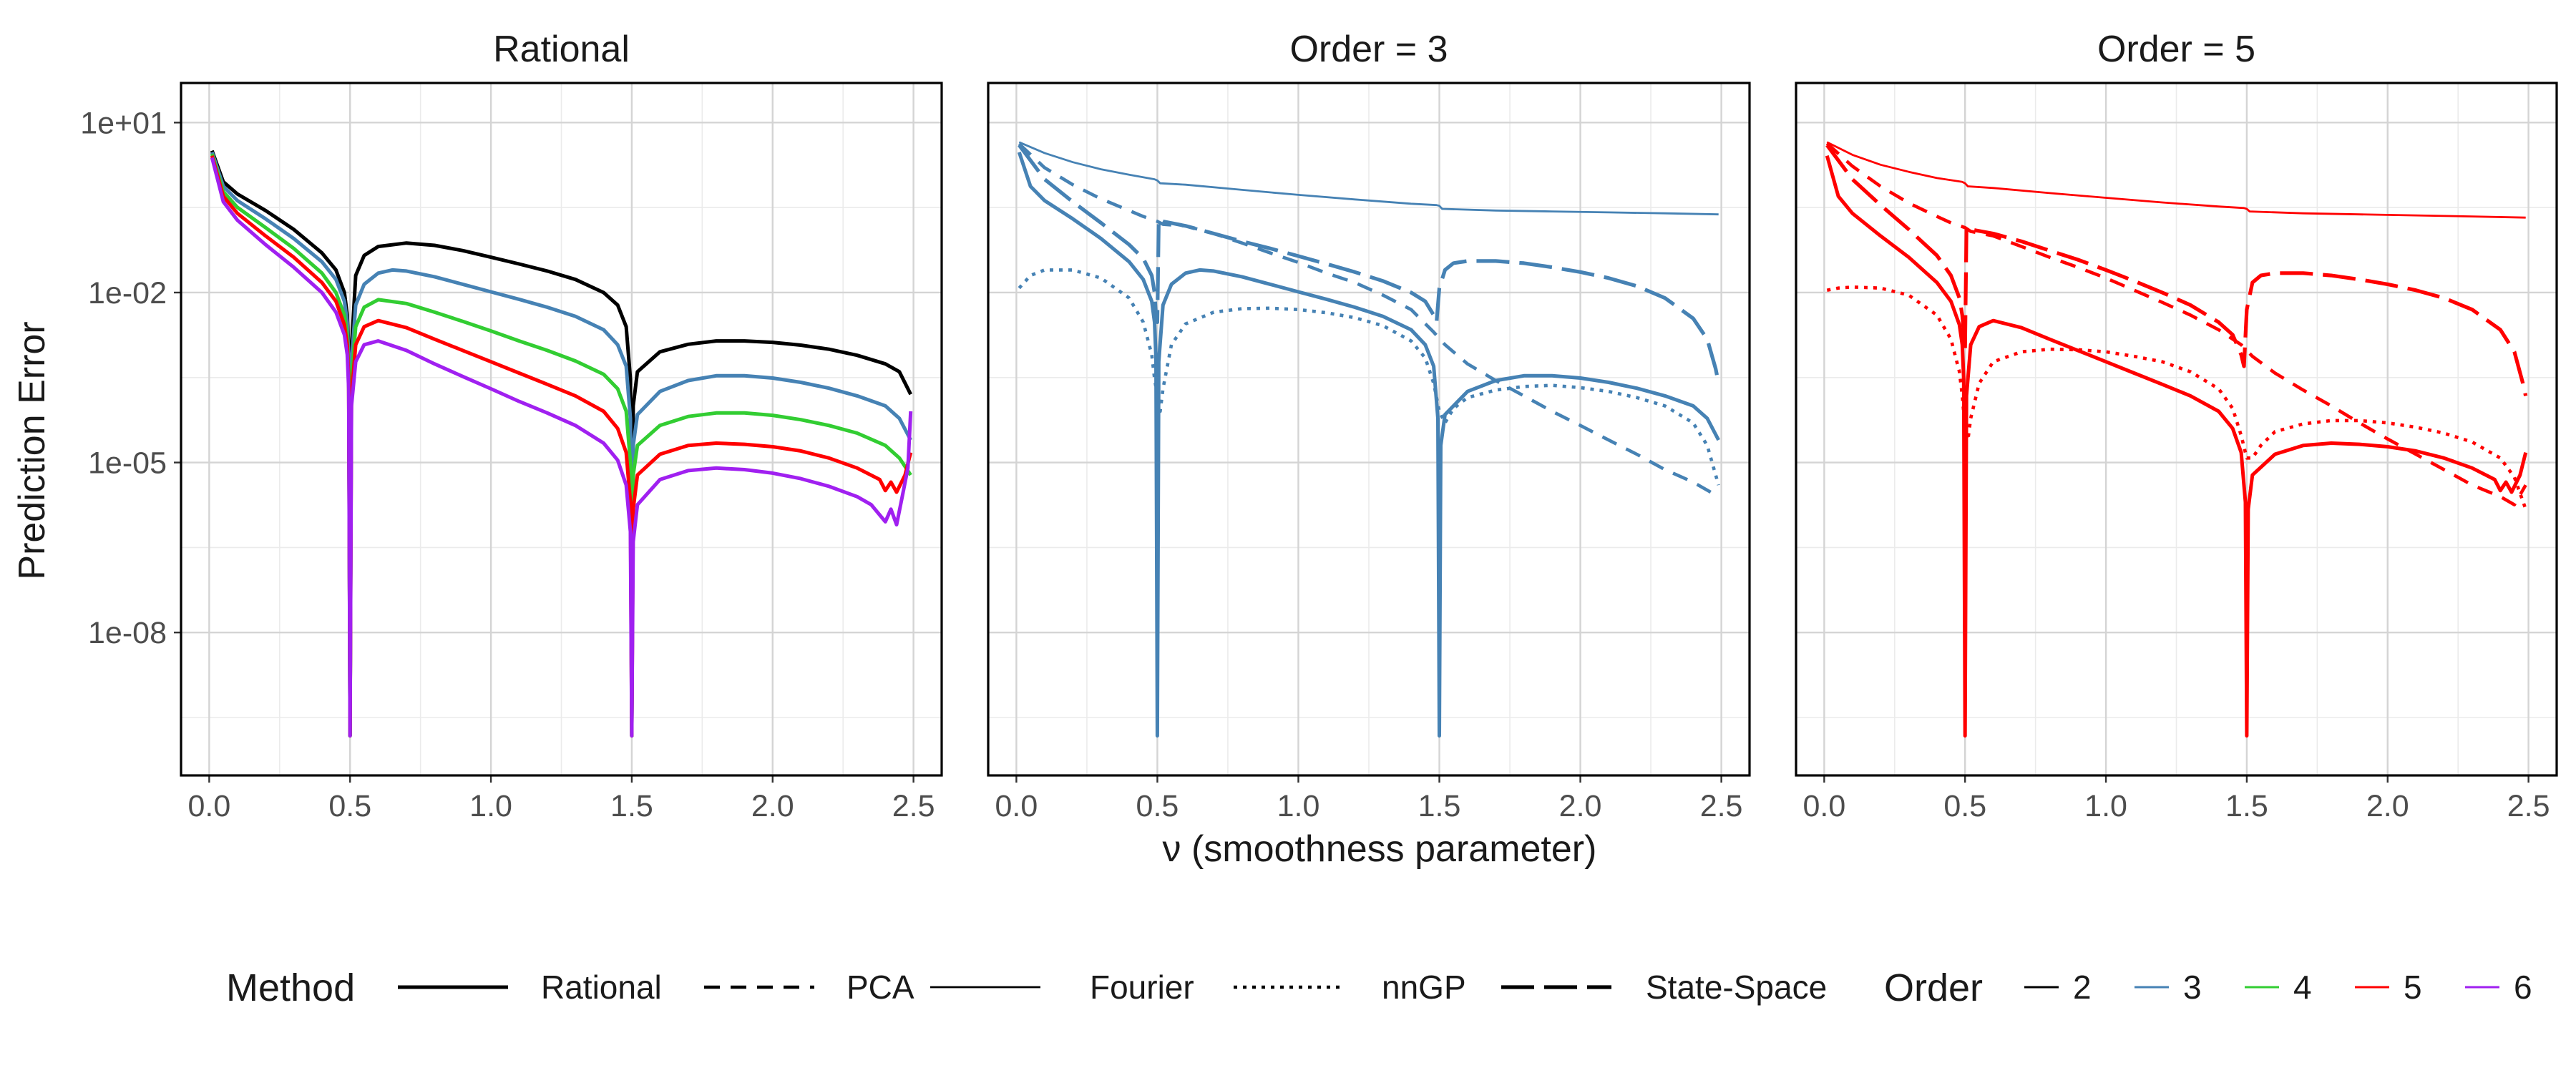  I want to click on legend-title-order: Order, so click(1933, 987).